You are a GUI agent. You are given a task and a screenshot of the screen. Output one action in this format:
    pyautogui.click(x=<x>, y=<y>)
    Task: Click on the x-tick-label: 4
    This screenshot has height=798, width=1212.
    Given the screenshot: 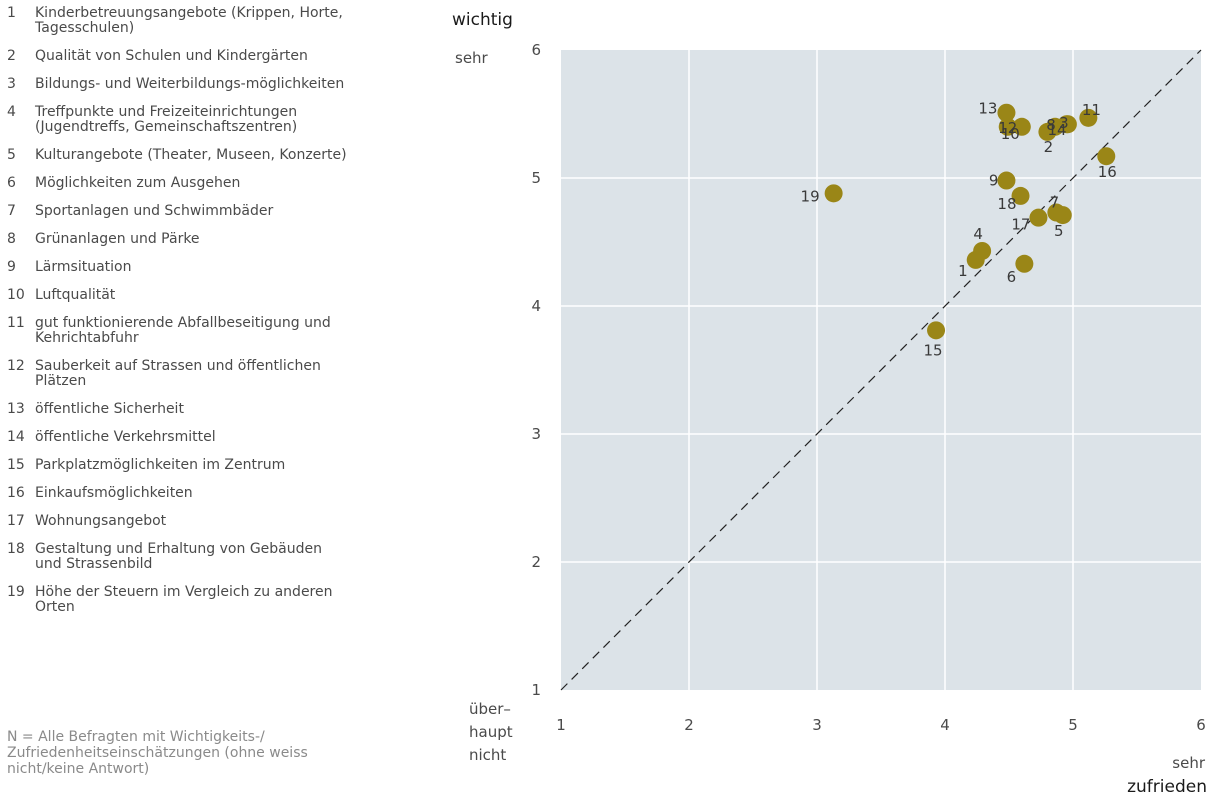 What is the action you would take?
    pyautogui.click(x=945, y=725)
    